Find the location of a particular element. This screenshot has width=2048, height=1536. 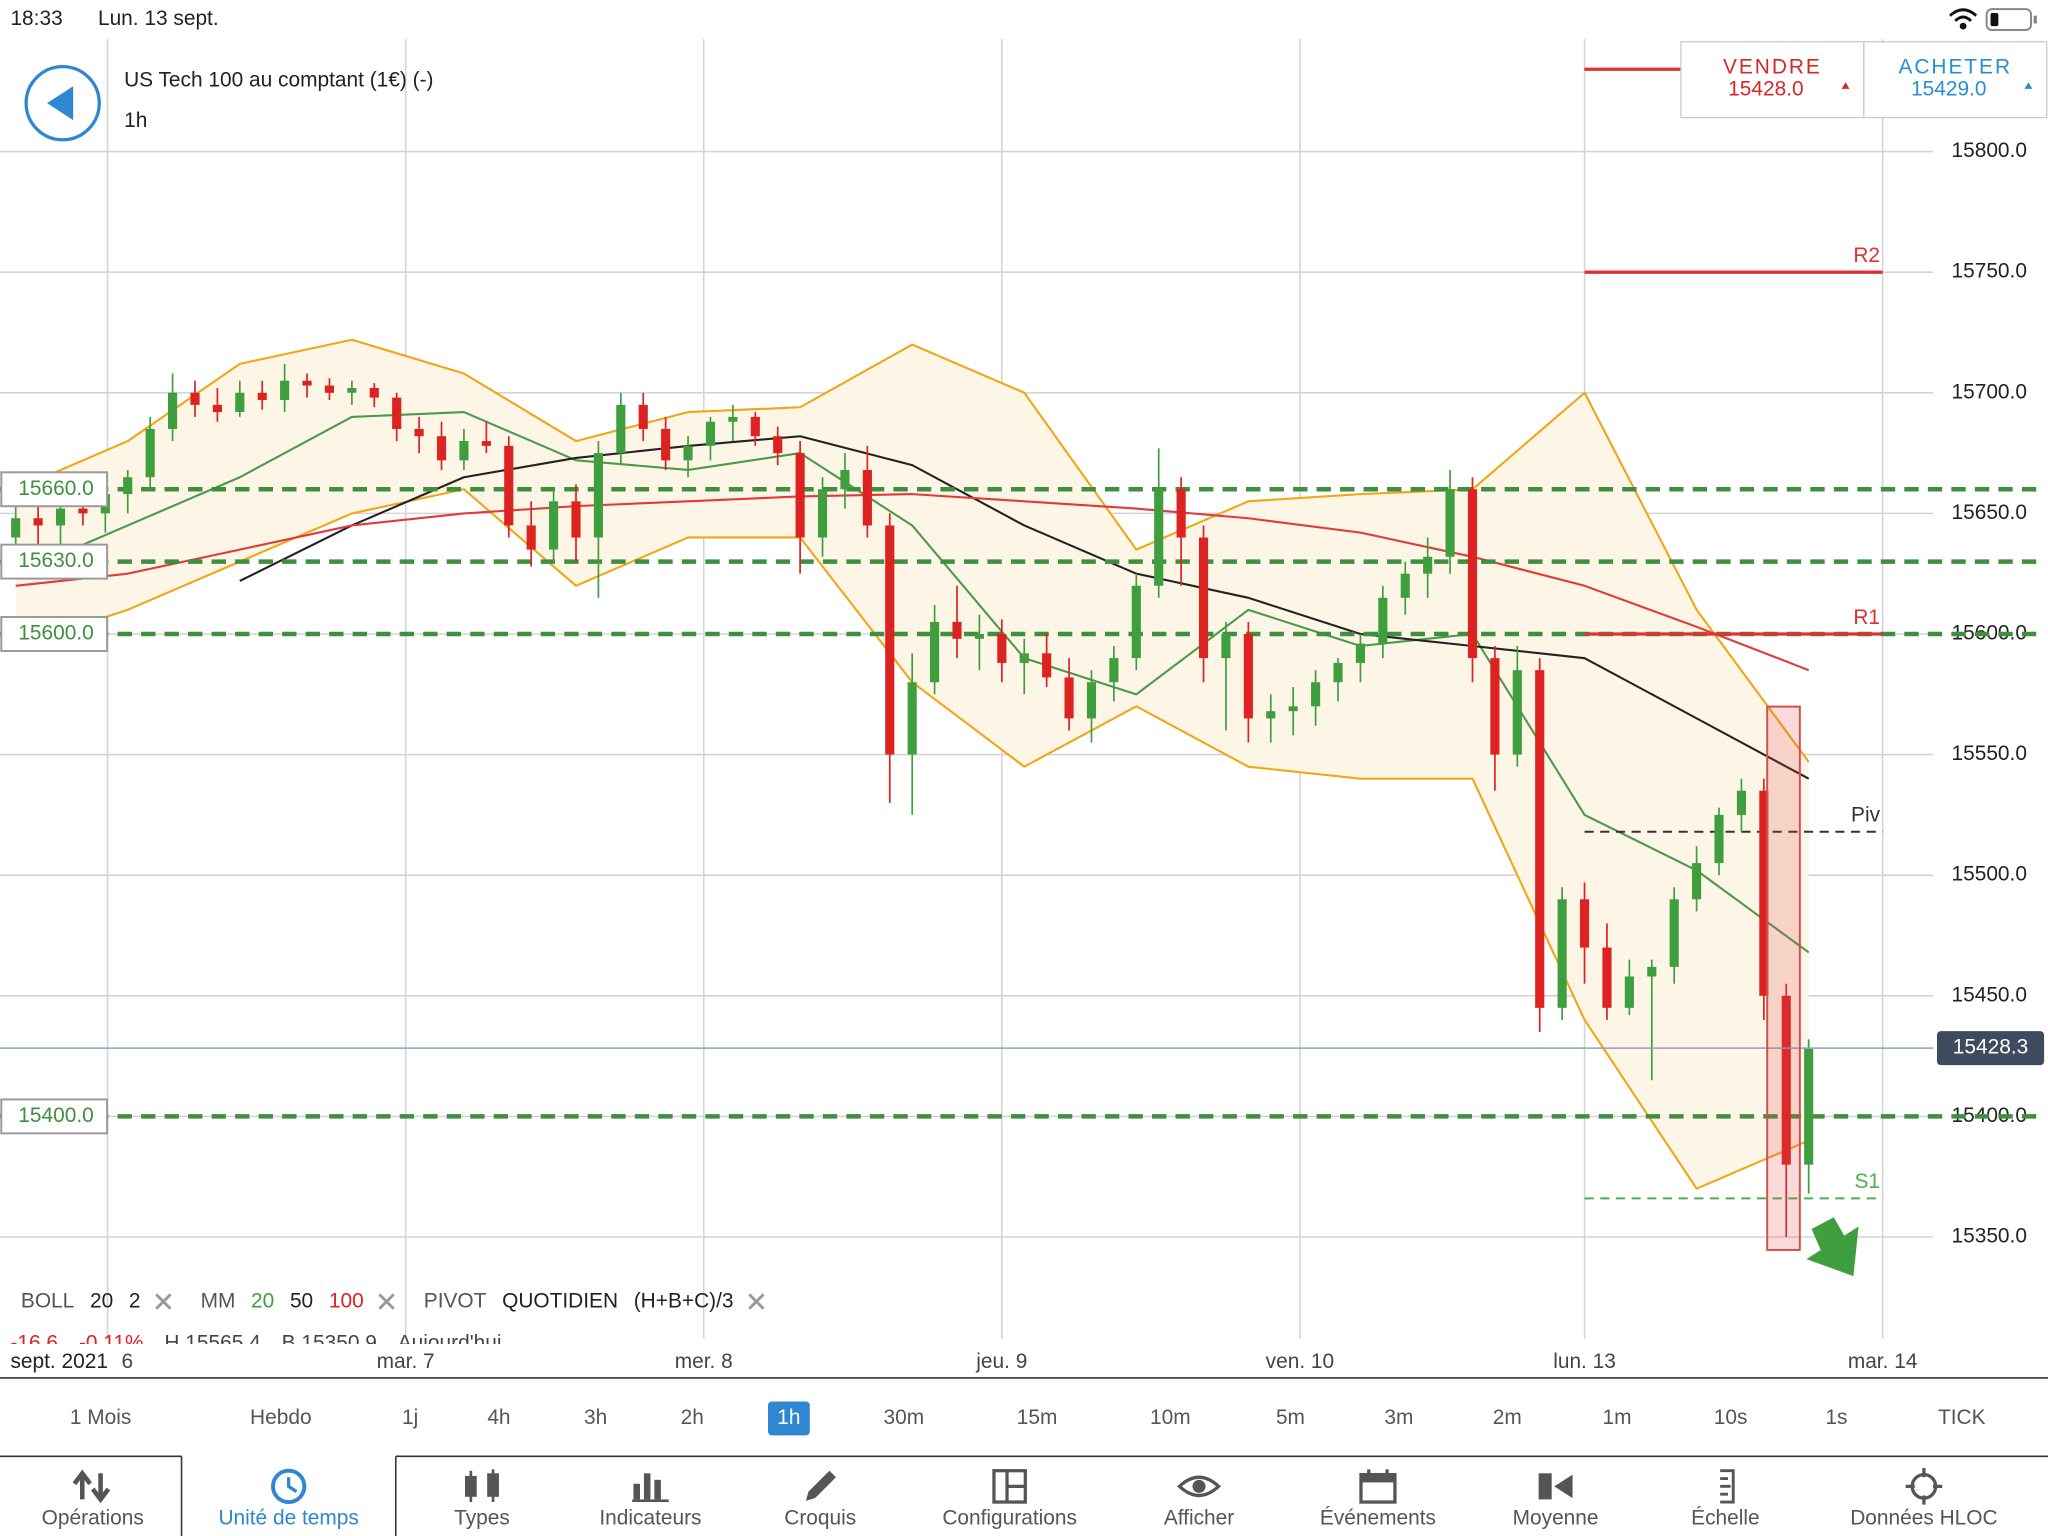

indicator-param: 100 is located at coordinates (346, 1301).